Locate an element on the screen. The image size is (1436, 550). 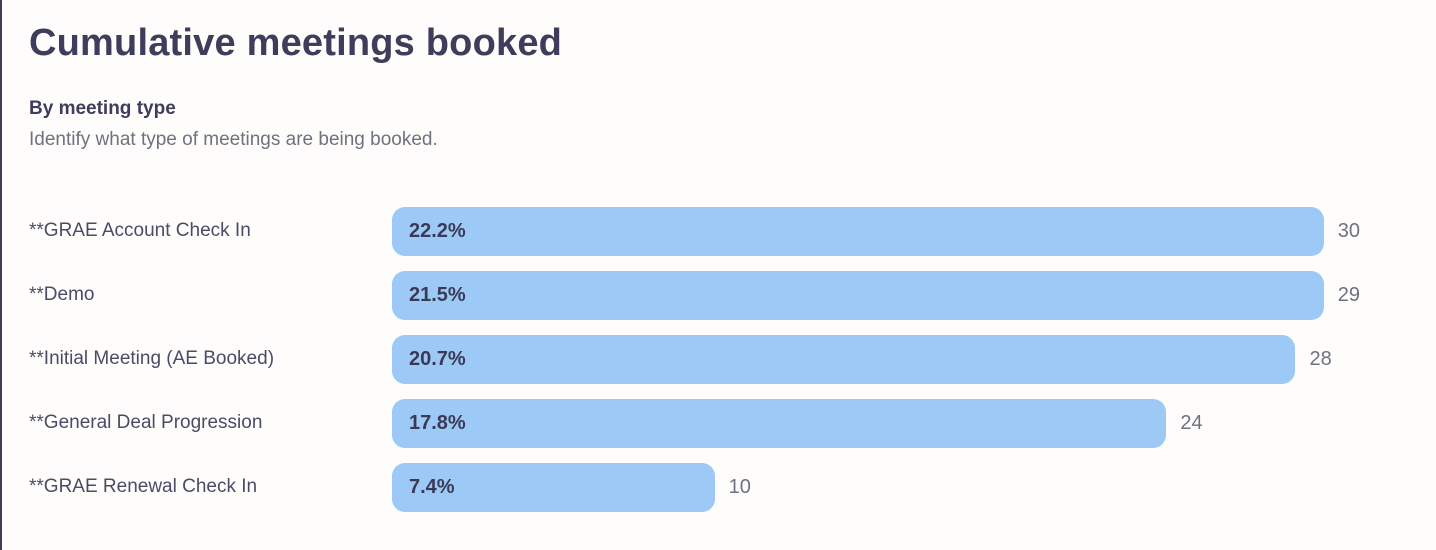
bar-percent-label: 17.8% is located at coordinates (437, 422).